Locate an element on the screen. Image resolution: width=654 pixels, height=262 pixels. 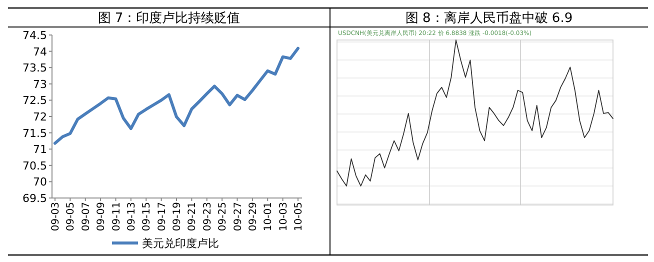
x-tick-label: 09-21 is located at coordinates (192, 217).